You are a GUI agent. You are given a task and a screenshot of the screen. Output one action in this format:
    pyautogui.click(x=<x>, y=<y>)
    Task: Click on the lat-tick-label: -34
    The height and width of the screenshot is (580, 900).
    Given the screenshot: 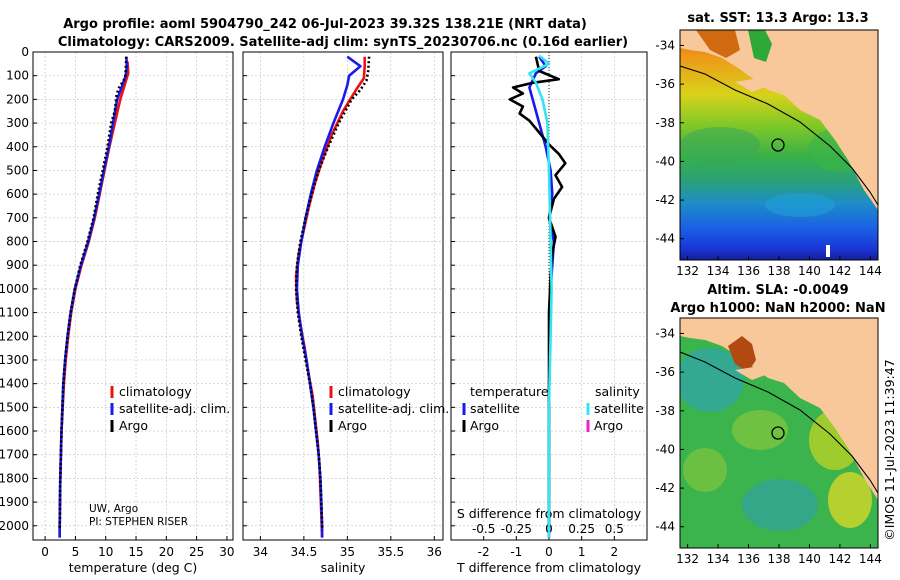 What is the action you would take?
    pyautogui.click(x=665, y=333)
    